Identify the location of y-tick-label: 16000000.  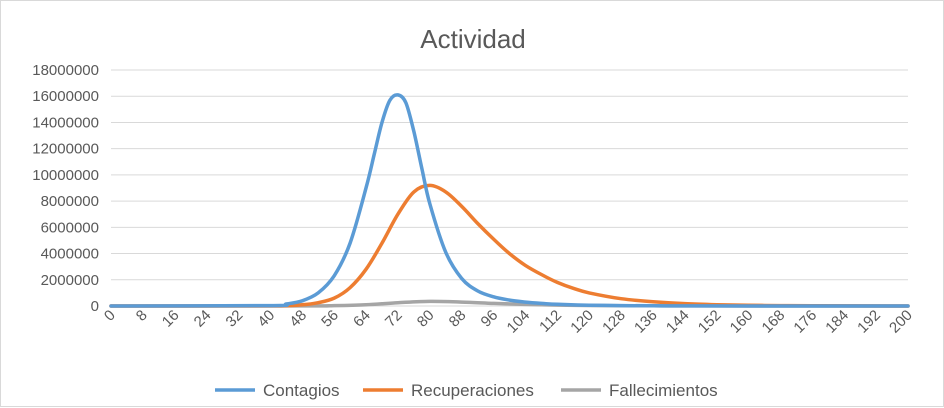
(65, 96).